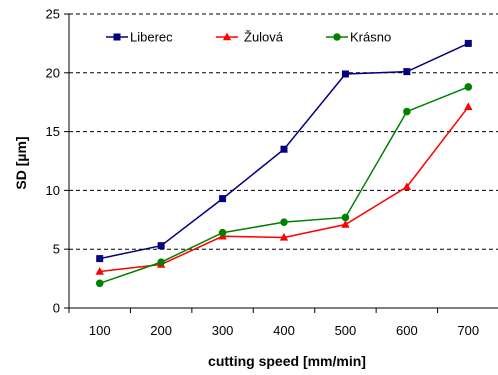 This screenshot has width=498, height=375. Describe the element at coordinates (53, 161) in the screenshot. I see `y-tick-labels: 0 5 10 15 20 25` at that location.